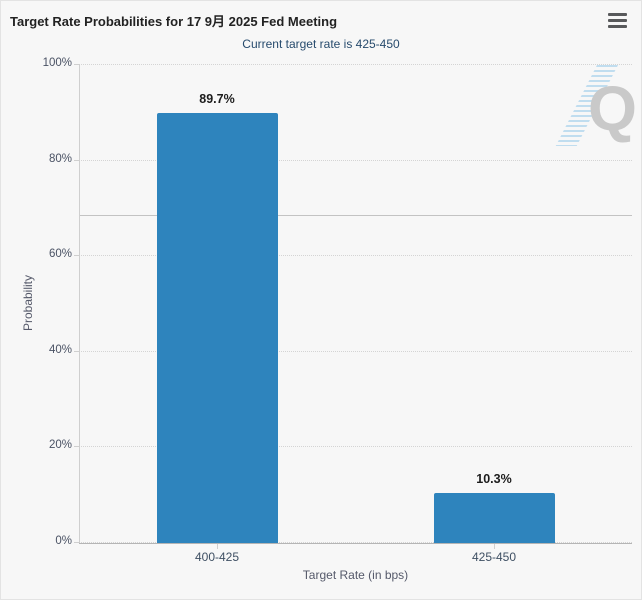  Describe the element at coordinates (494, 557) in the screenshot. I see `x-axis-tick-label: 425-450` at that location.